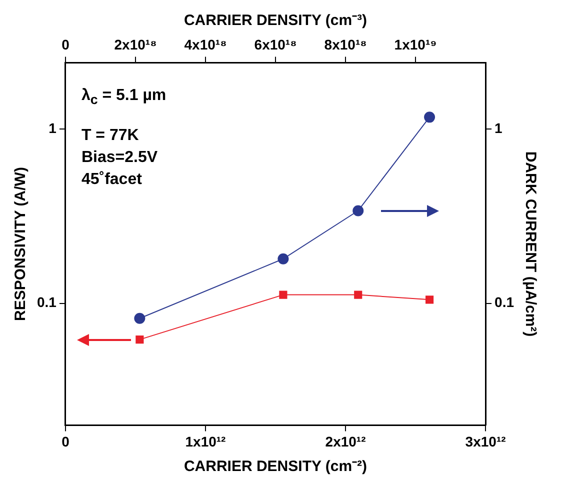 Image resolution: width=561 pixels, height=488 pixels. I want to click on annotation: λ$_{c}$ = 5.1 µm, so click(123, 97).